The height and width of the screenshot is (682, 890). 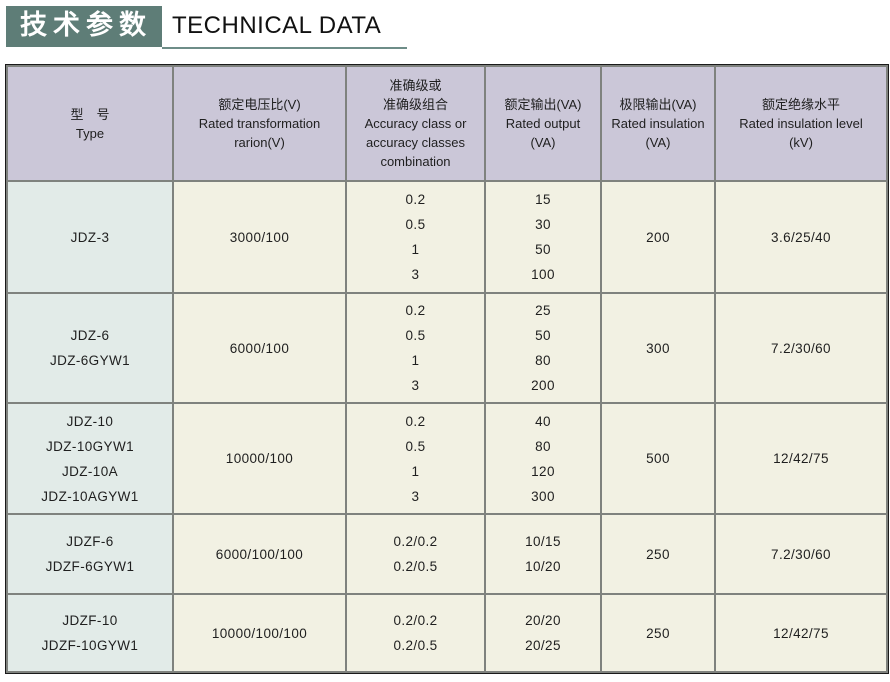 I want to click on header-cell-1: 额定电压比(V) Rated transformation rarion(V), so click(x=259, y=123).